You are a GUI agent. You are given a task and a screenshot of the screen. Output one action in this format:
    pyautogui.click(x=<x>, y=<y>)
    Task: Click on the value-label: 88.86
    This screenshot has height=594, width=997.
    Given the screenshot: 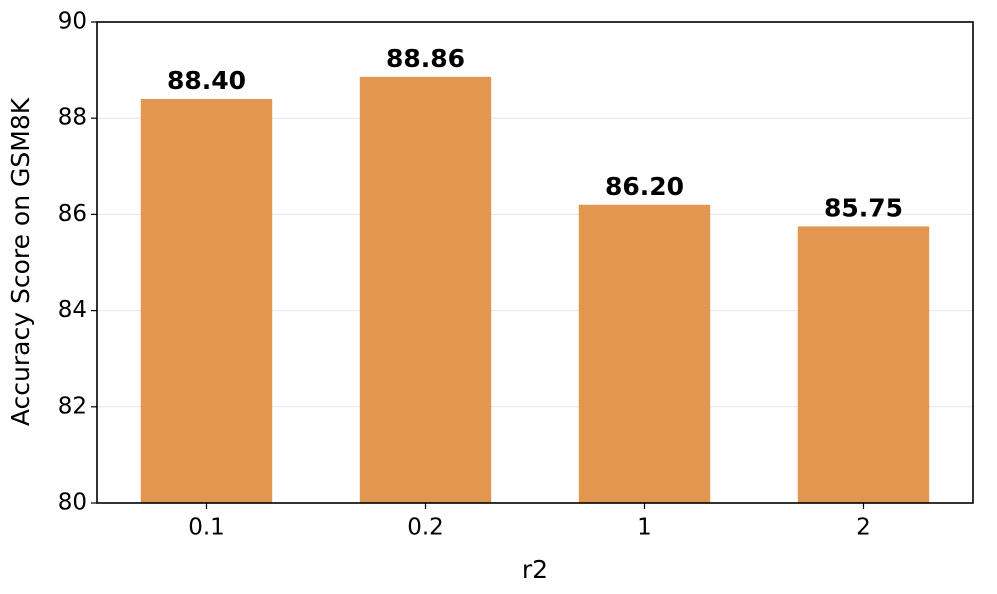 What is the action you would take?
    pyautogui.click(x=425, y=58)
    